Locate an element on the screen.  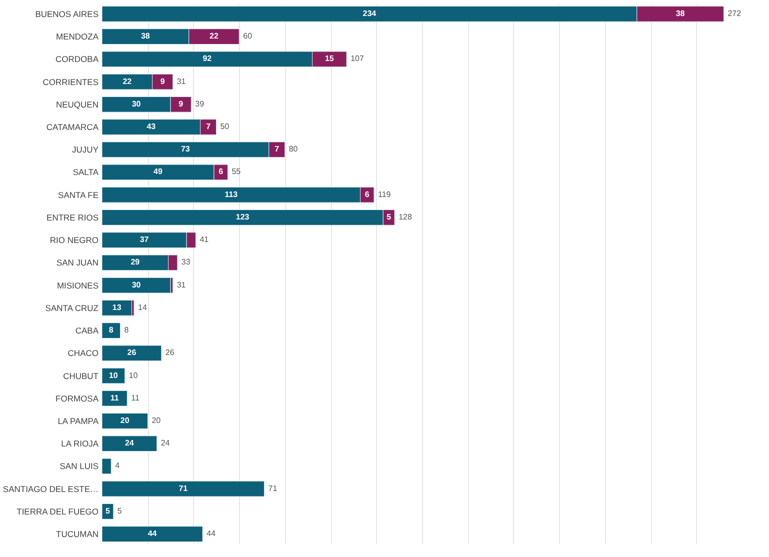
total-label: 8 is located at coordinates (127, 330).